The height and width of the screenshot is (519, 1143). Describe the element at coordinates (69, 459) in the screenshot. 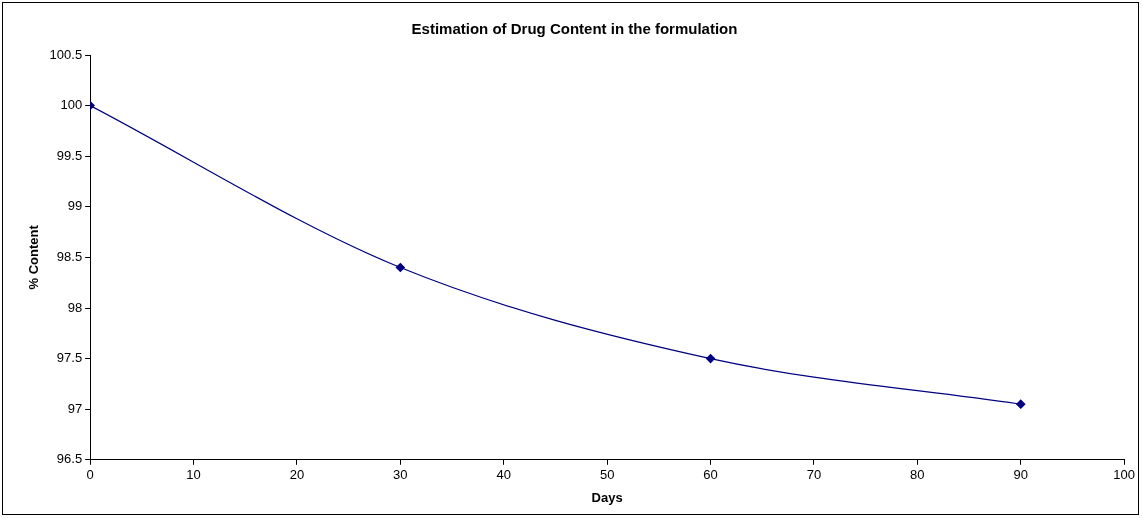

I see `y-tick-label: 96.5` at that location.